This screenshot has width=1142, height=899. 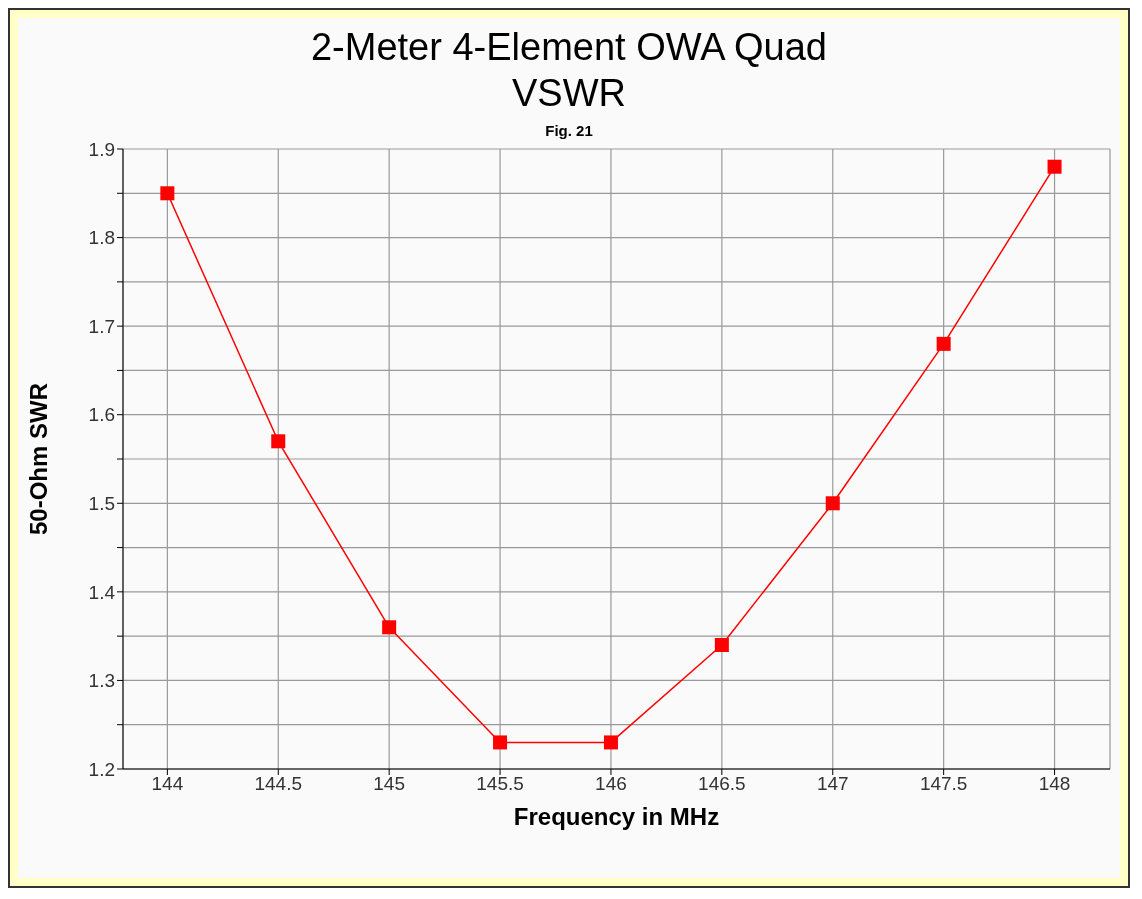 I want to click on x-tick-label: 147.5, so click(x=943, y=784).